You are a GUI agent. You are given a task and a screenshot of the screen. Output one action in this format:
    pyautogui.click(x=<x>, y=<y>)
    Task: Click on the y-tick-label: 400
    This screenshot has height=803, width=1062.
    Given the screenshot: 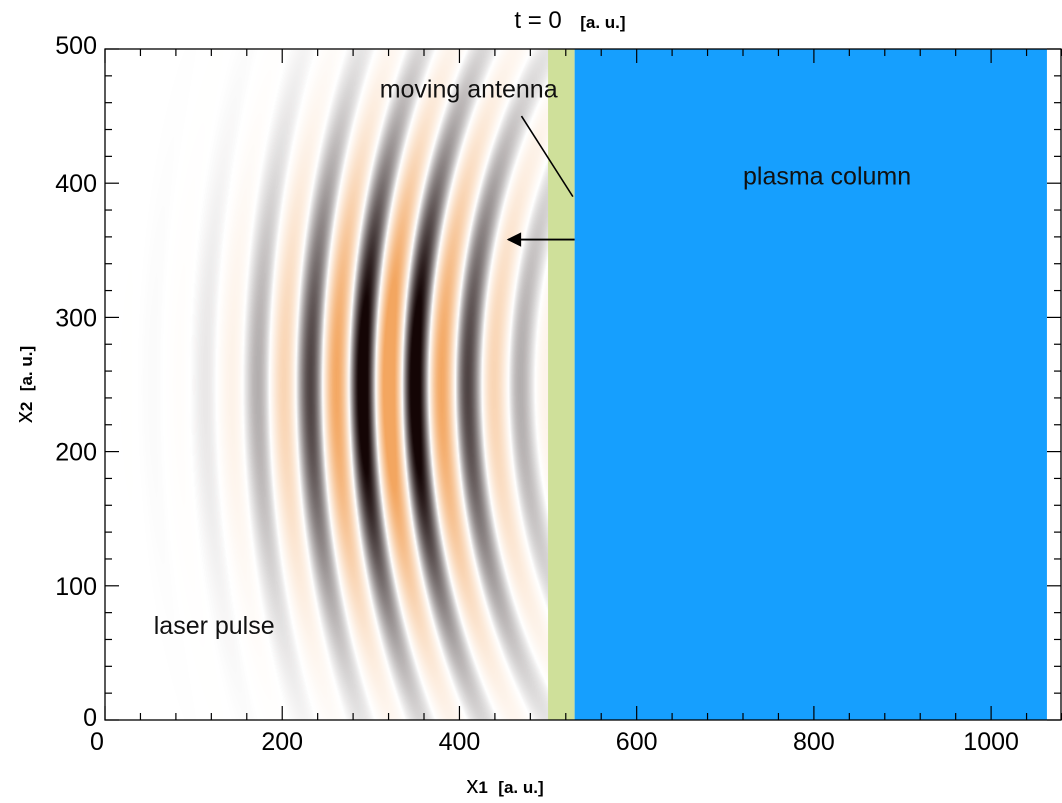 What is the action you would take?
    pyautogui.click(x=76, y=184)
    